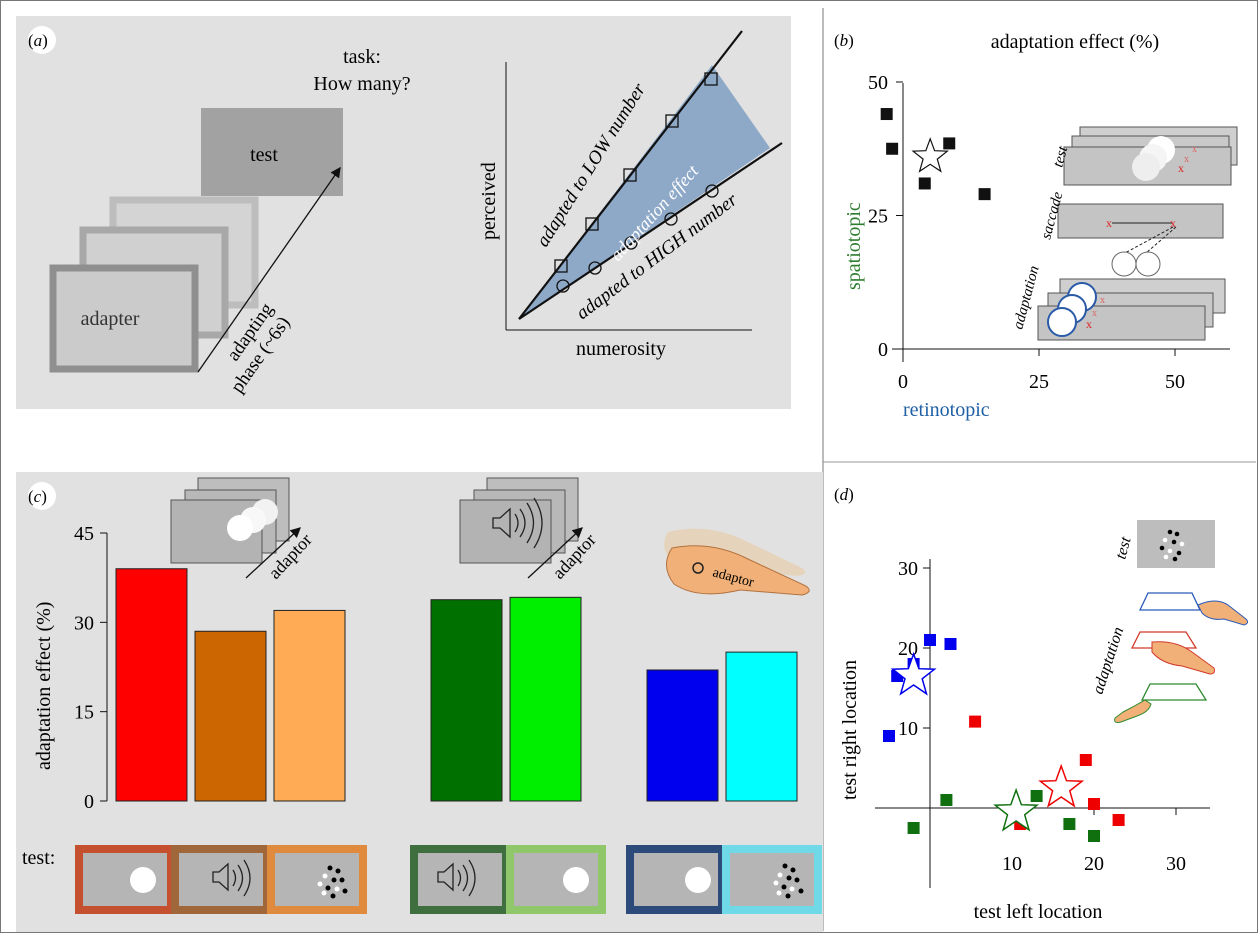 The width and height of the screenshot is (1258, 938). What do you see at coordinates (38, 40) in the screenshot?
I see `panel-a-label: (a)` at bounding box center [38, 40].